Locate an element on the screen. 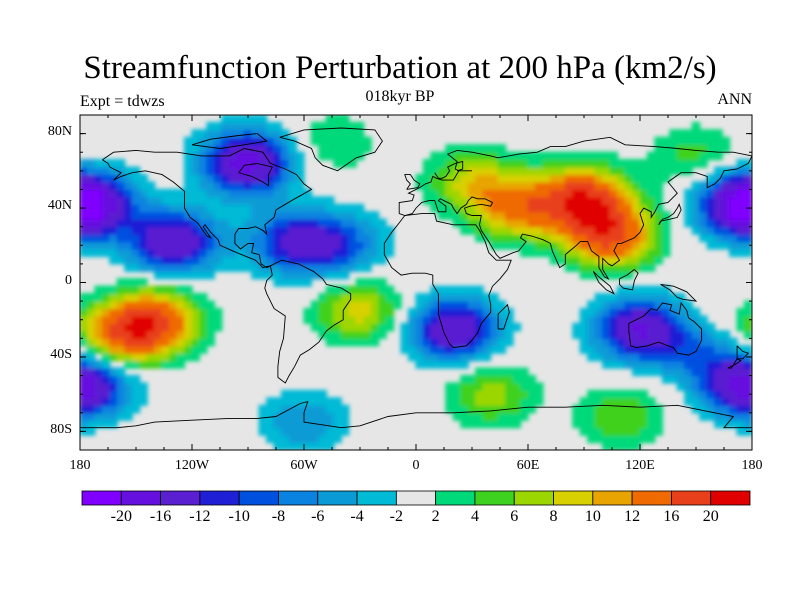 The image size is (800, 600). colorbar-label: 2 is located at coordinates (435, 516).